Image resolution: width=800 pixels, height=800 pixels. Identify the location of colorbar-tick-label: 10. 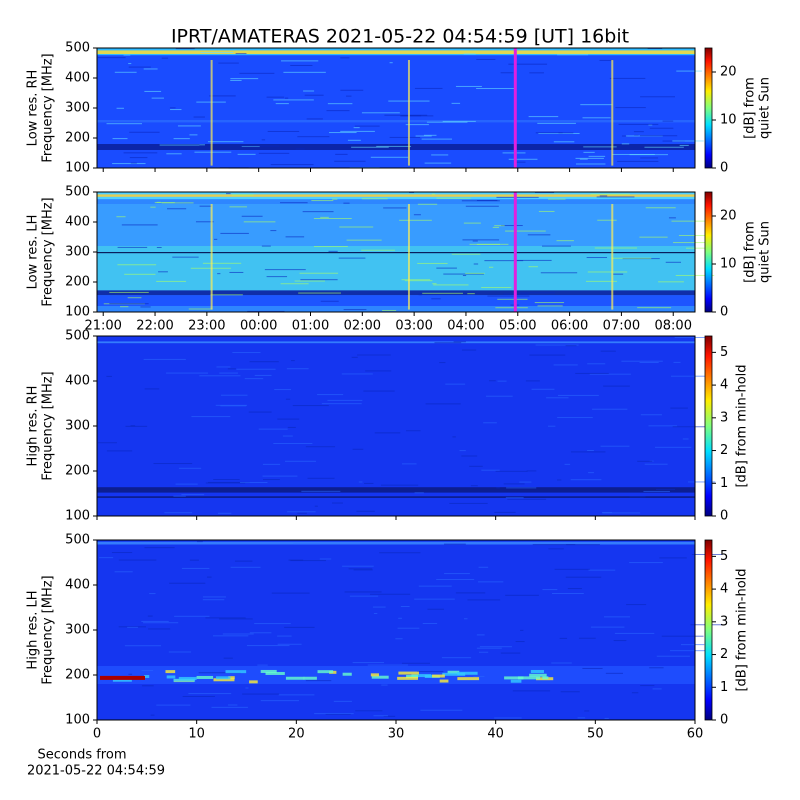
(728, 120).